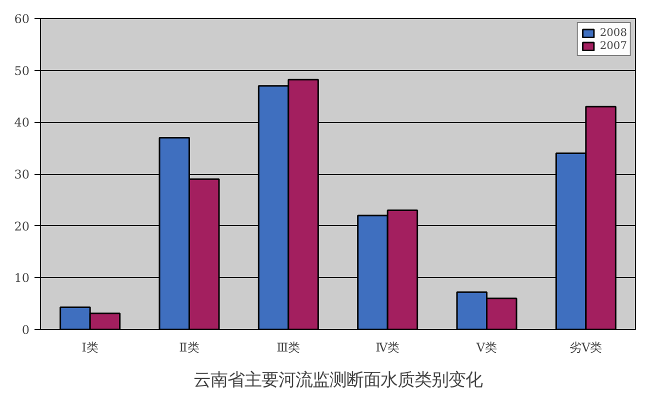 The height and width of the screenshot is (399, 650). What do you see at coordinates (22, 123) in the screenshot?
I see `y-tick-label: 40` at bounding box center [22, 123].